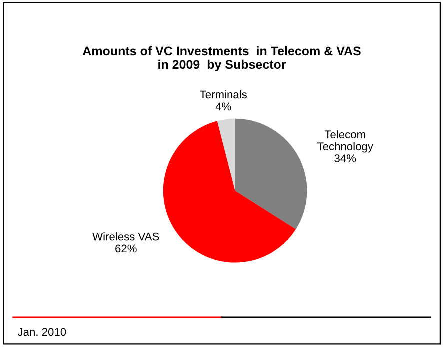 The height and width of the screenshot is (347, 444). Describe the element at coordinates (126, 248) in the screenshot. I see `data-label: 62%` at that location.